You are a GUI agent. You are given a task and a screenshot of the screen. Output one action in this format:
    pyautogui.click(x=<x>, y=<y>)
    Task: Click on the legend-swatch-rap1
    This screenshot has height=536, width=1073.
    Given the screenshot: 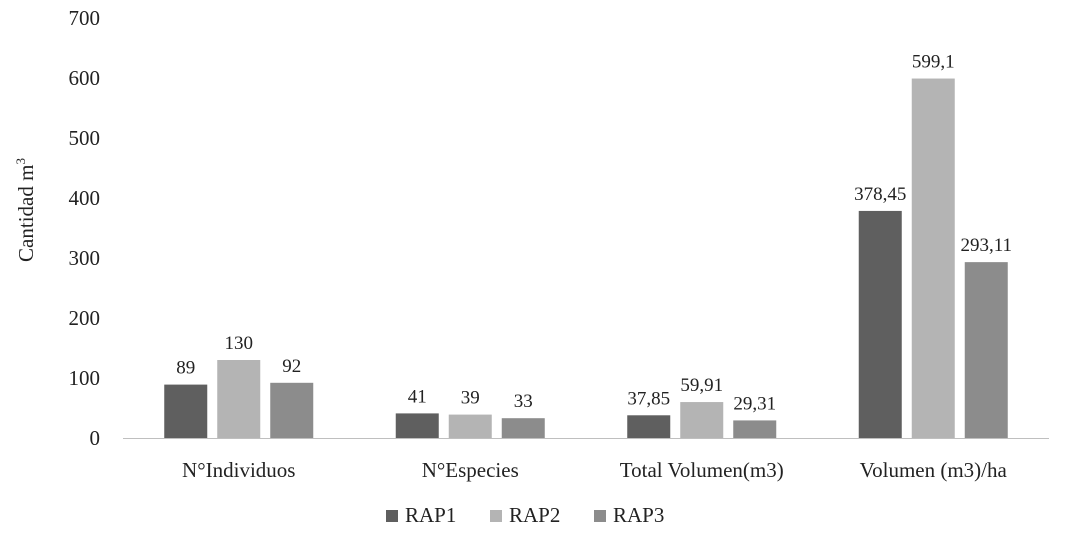 What is the action you would take?
    pyautogui.click(x=392, y=516)
    